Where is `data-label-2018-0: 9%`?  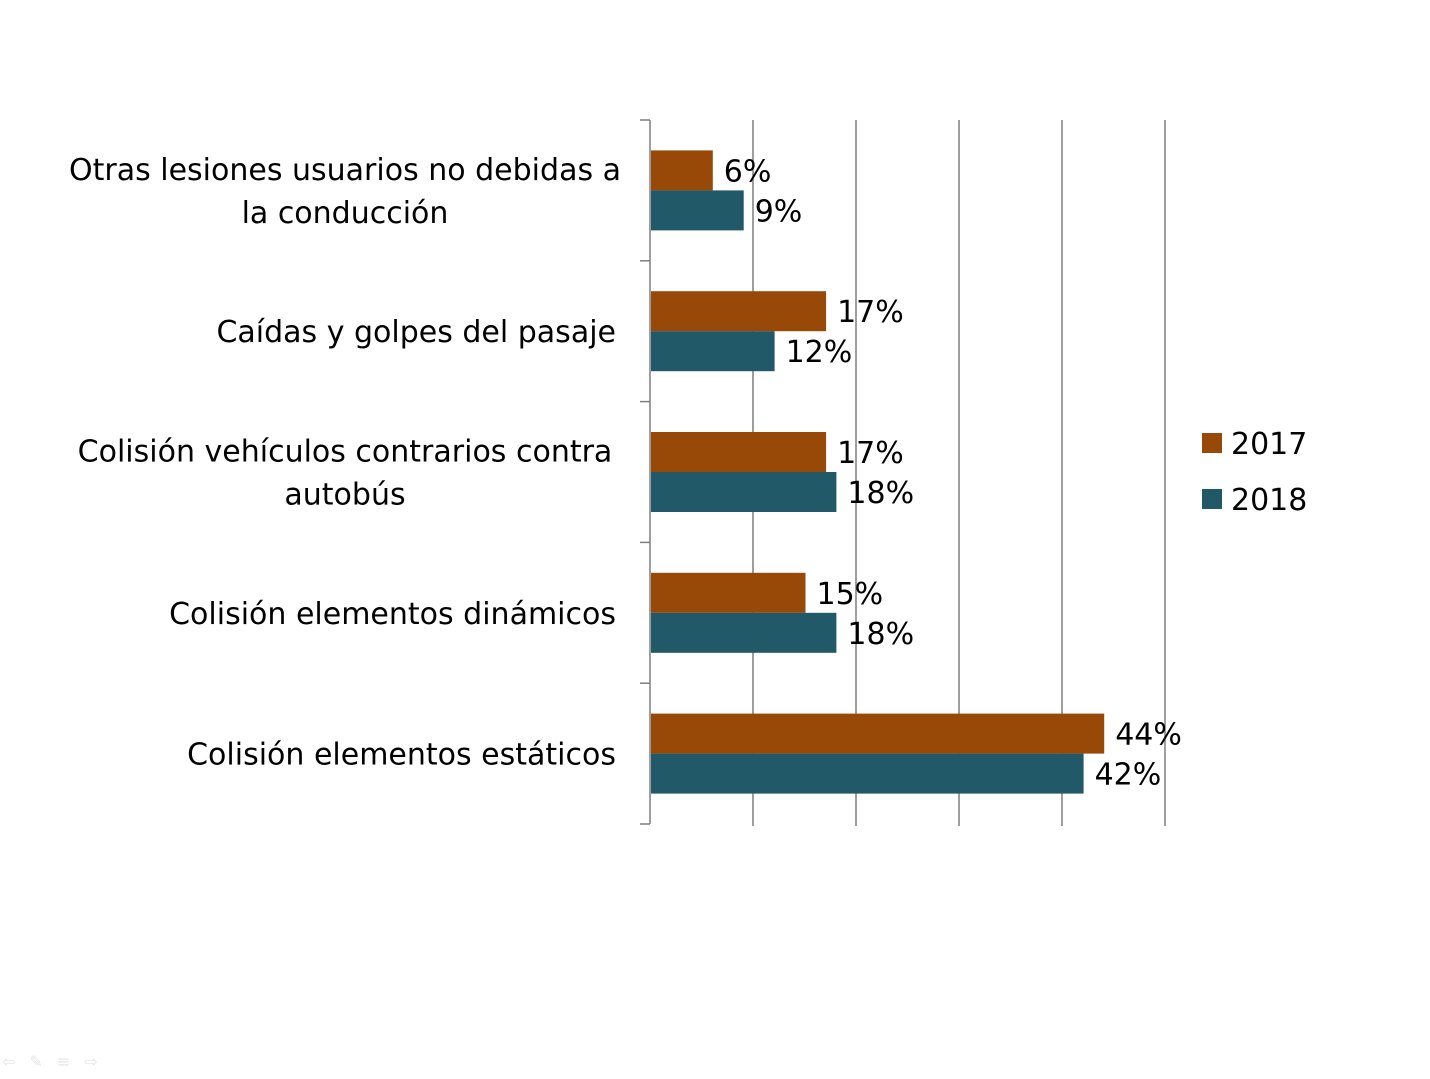
data-label-2018-0: 9% is located at coordinates (779, 211).